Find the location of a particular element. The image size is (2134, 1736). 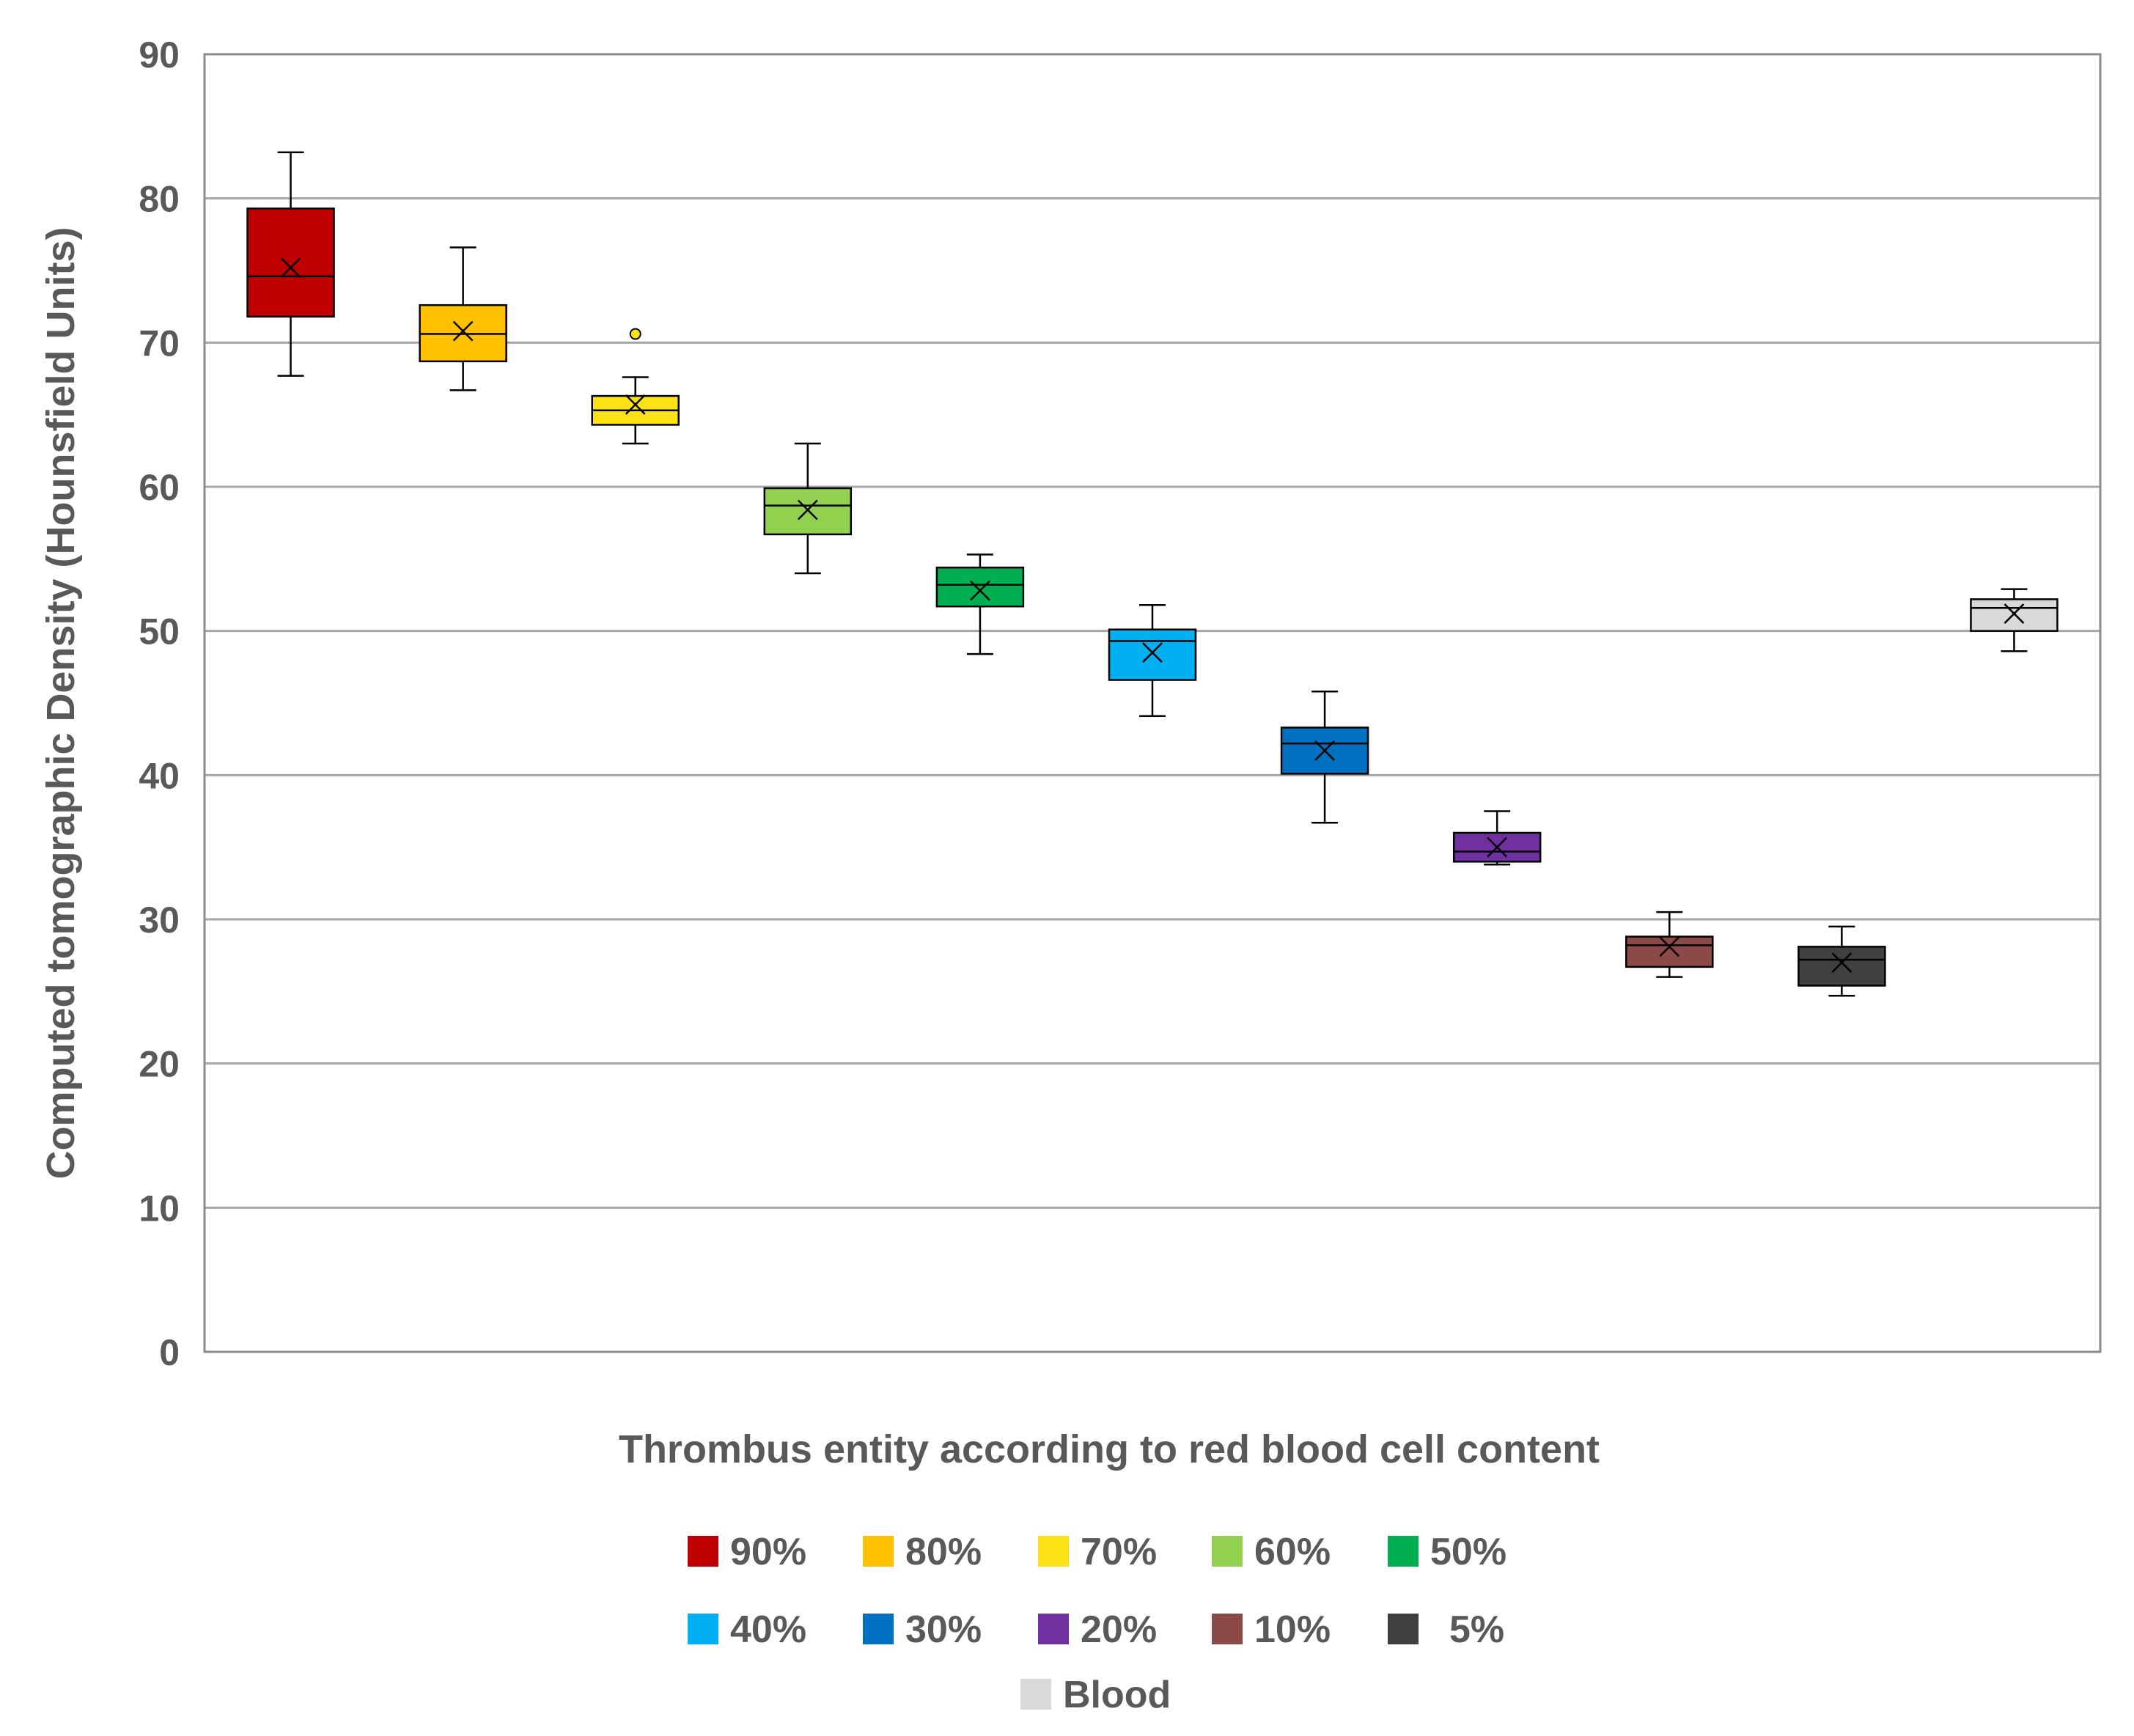

legend-label: 70% is located at coordinates (1119, 1552).